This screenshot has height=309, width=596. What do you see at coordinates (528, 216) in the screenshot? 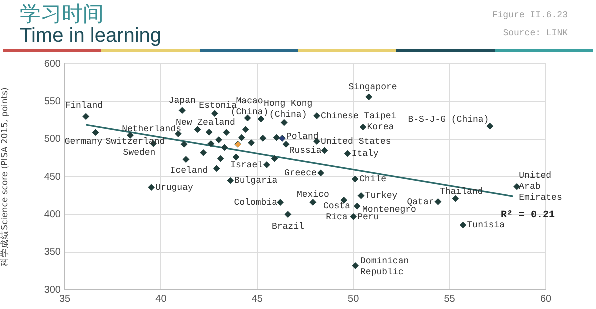
I see `annotation: R² = 0.21` at bounding box center [528, 216].